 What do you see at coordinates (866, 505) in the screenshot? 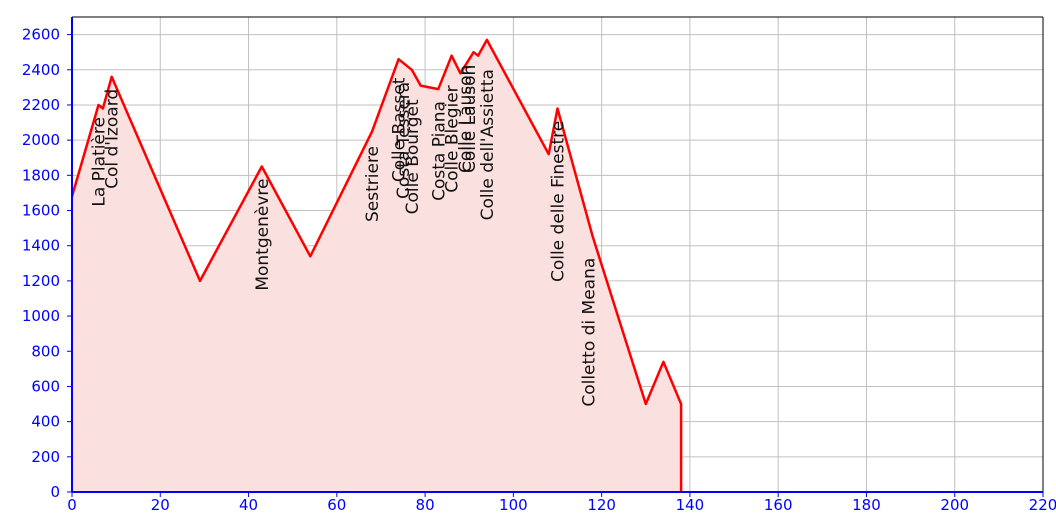
I see `x-tick-label: 180` at bounding box center [866, 505].